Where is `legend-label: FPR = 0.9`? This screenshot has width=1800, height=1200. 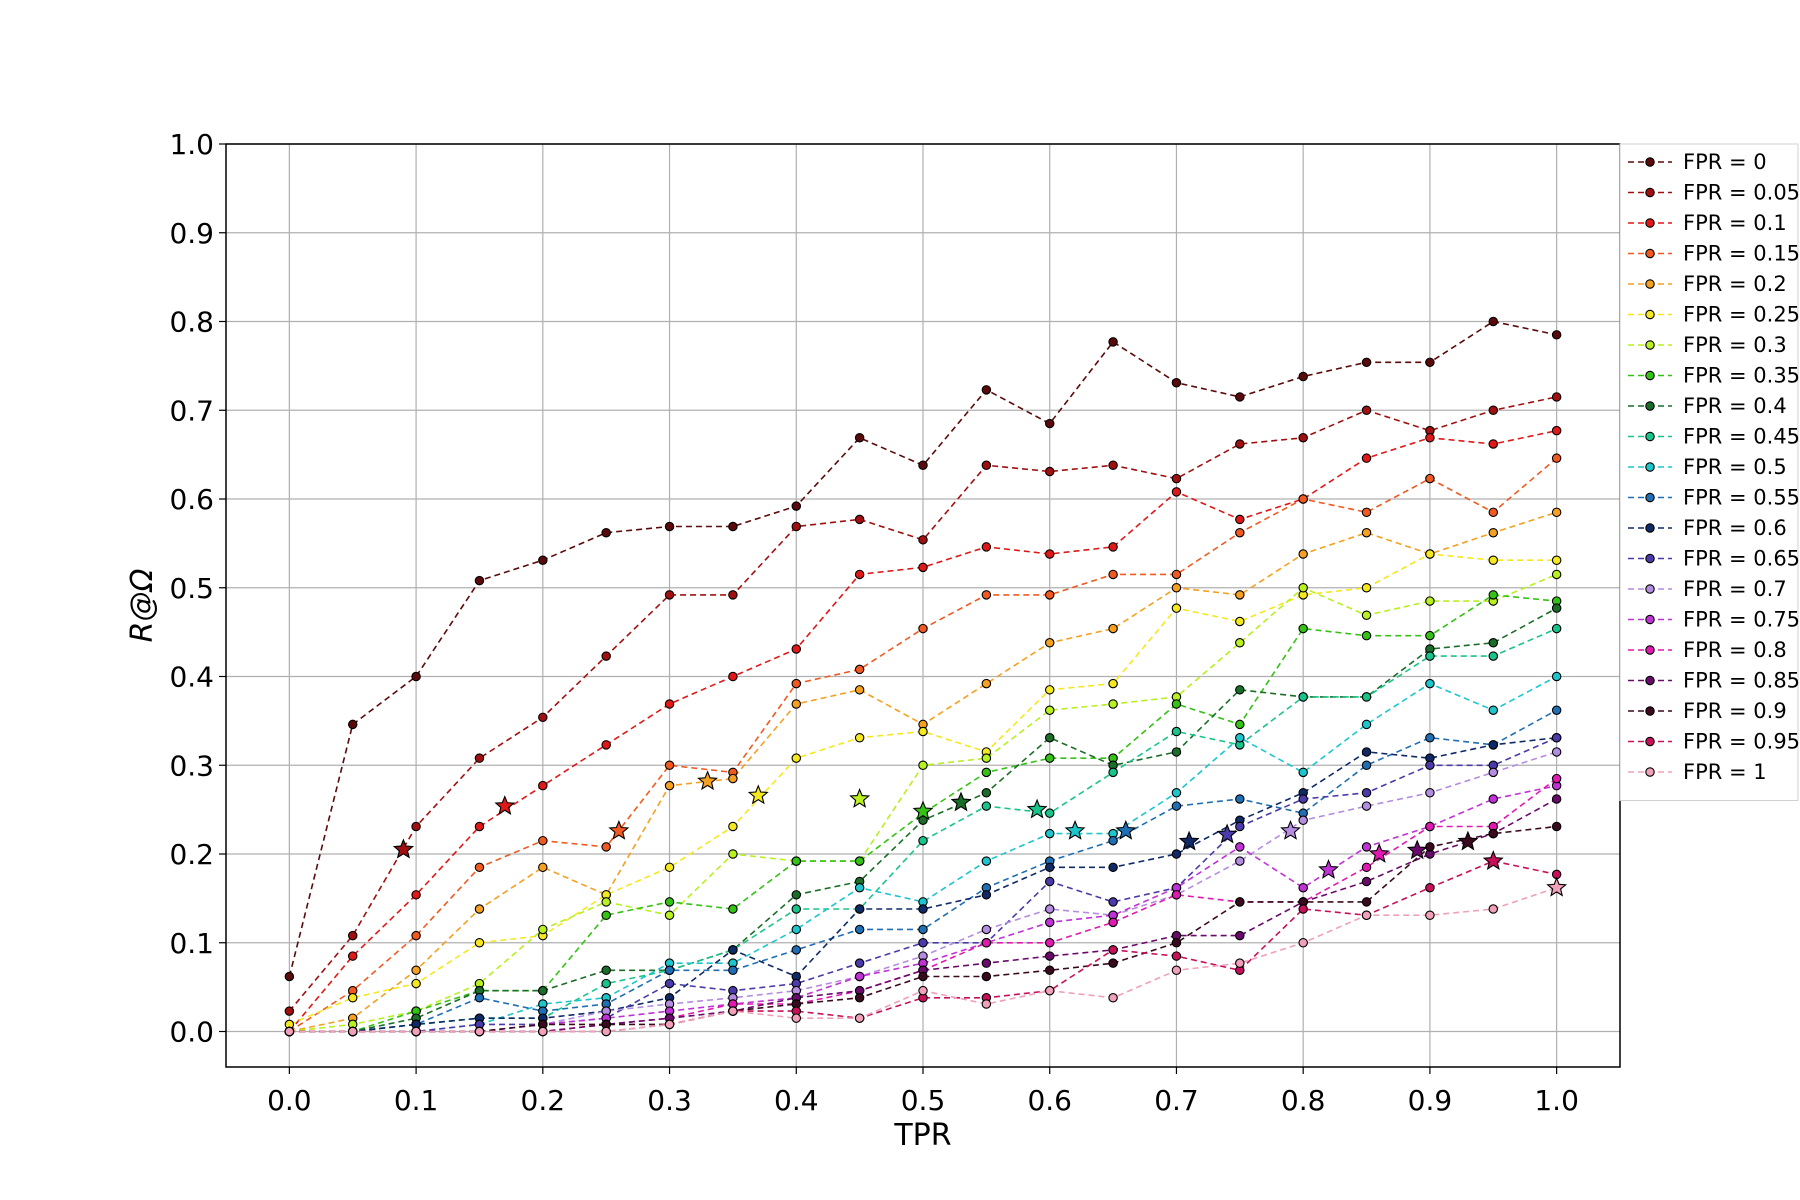 legend-label: FPR = 0.9 is located at coordinates (1735, 711).